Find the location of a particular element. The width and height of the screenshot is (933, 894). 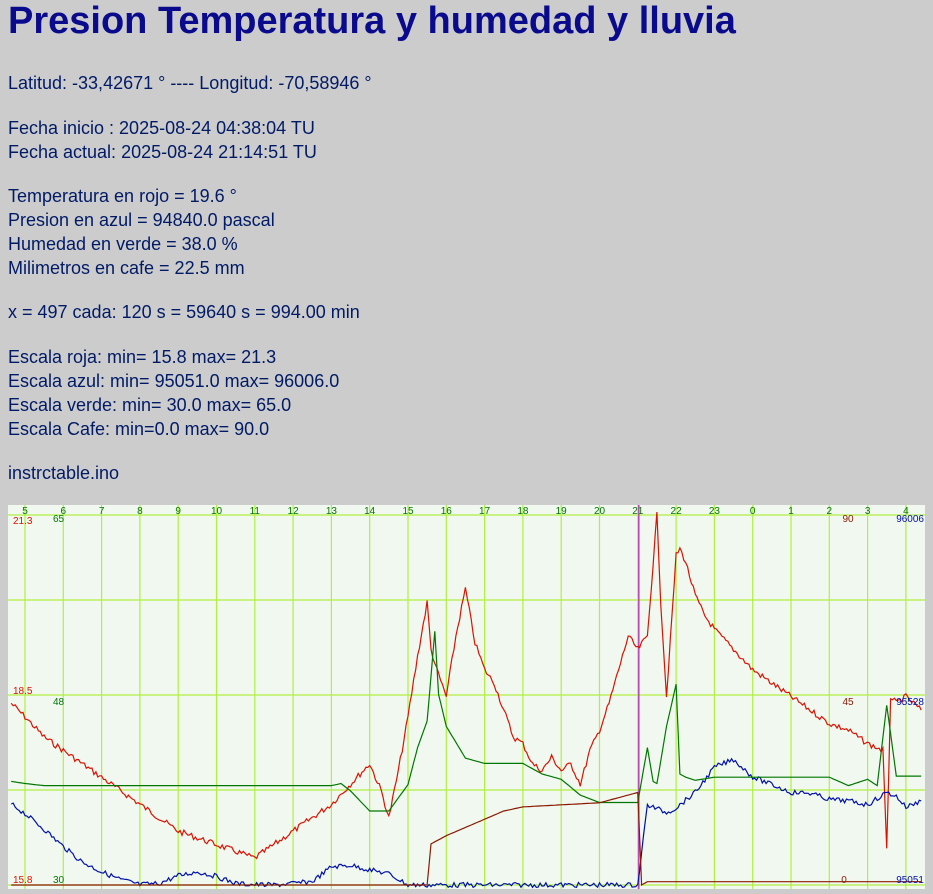

filename: instrctable.ino is located at coordinates (64, 473).